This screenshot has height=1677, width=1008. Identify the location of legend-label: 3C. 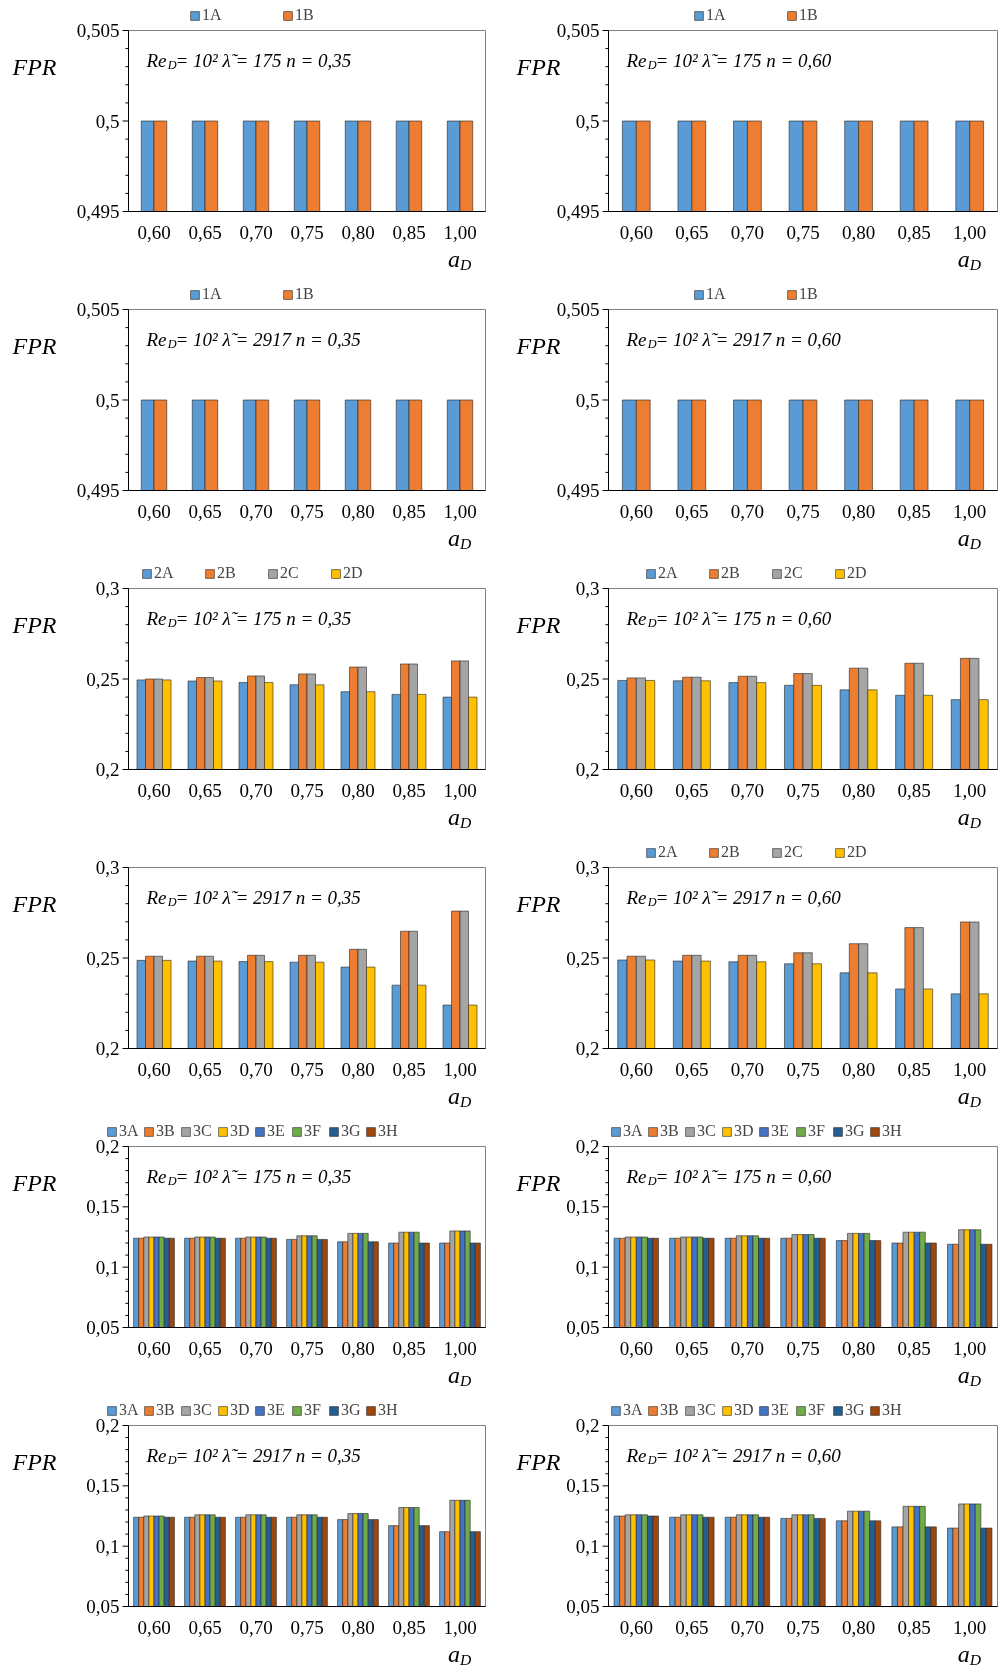
(707, 1410).